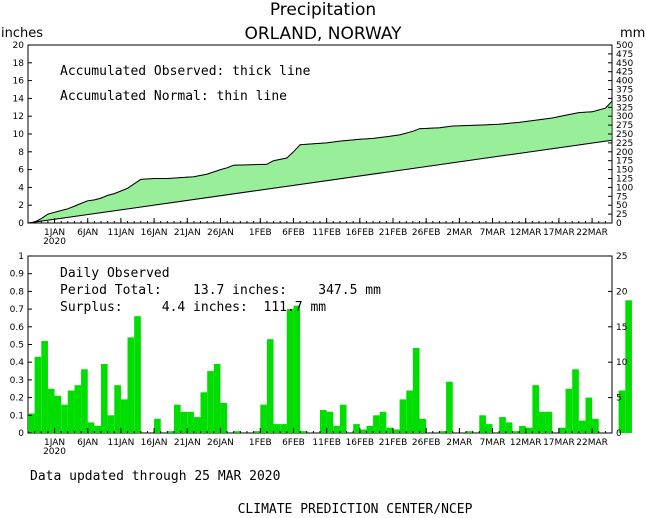  What do you see at coordinates (21, 434) in the screenshot?
I see `daily-inches-axis-tick-label: 0` at bounding box center [21, 434].